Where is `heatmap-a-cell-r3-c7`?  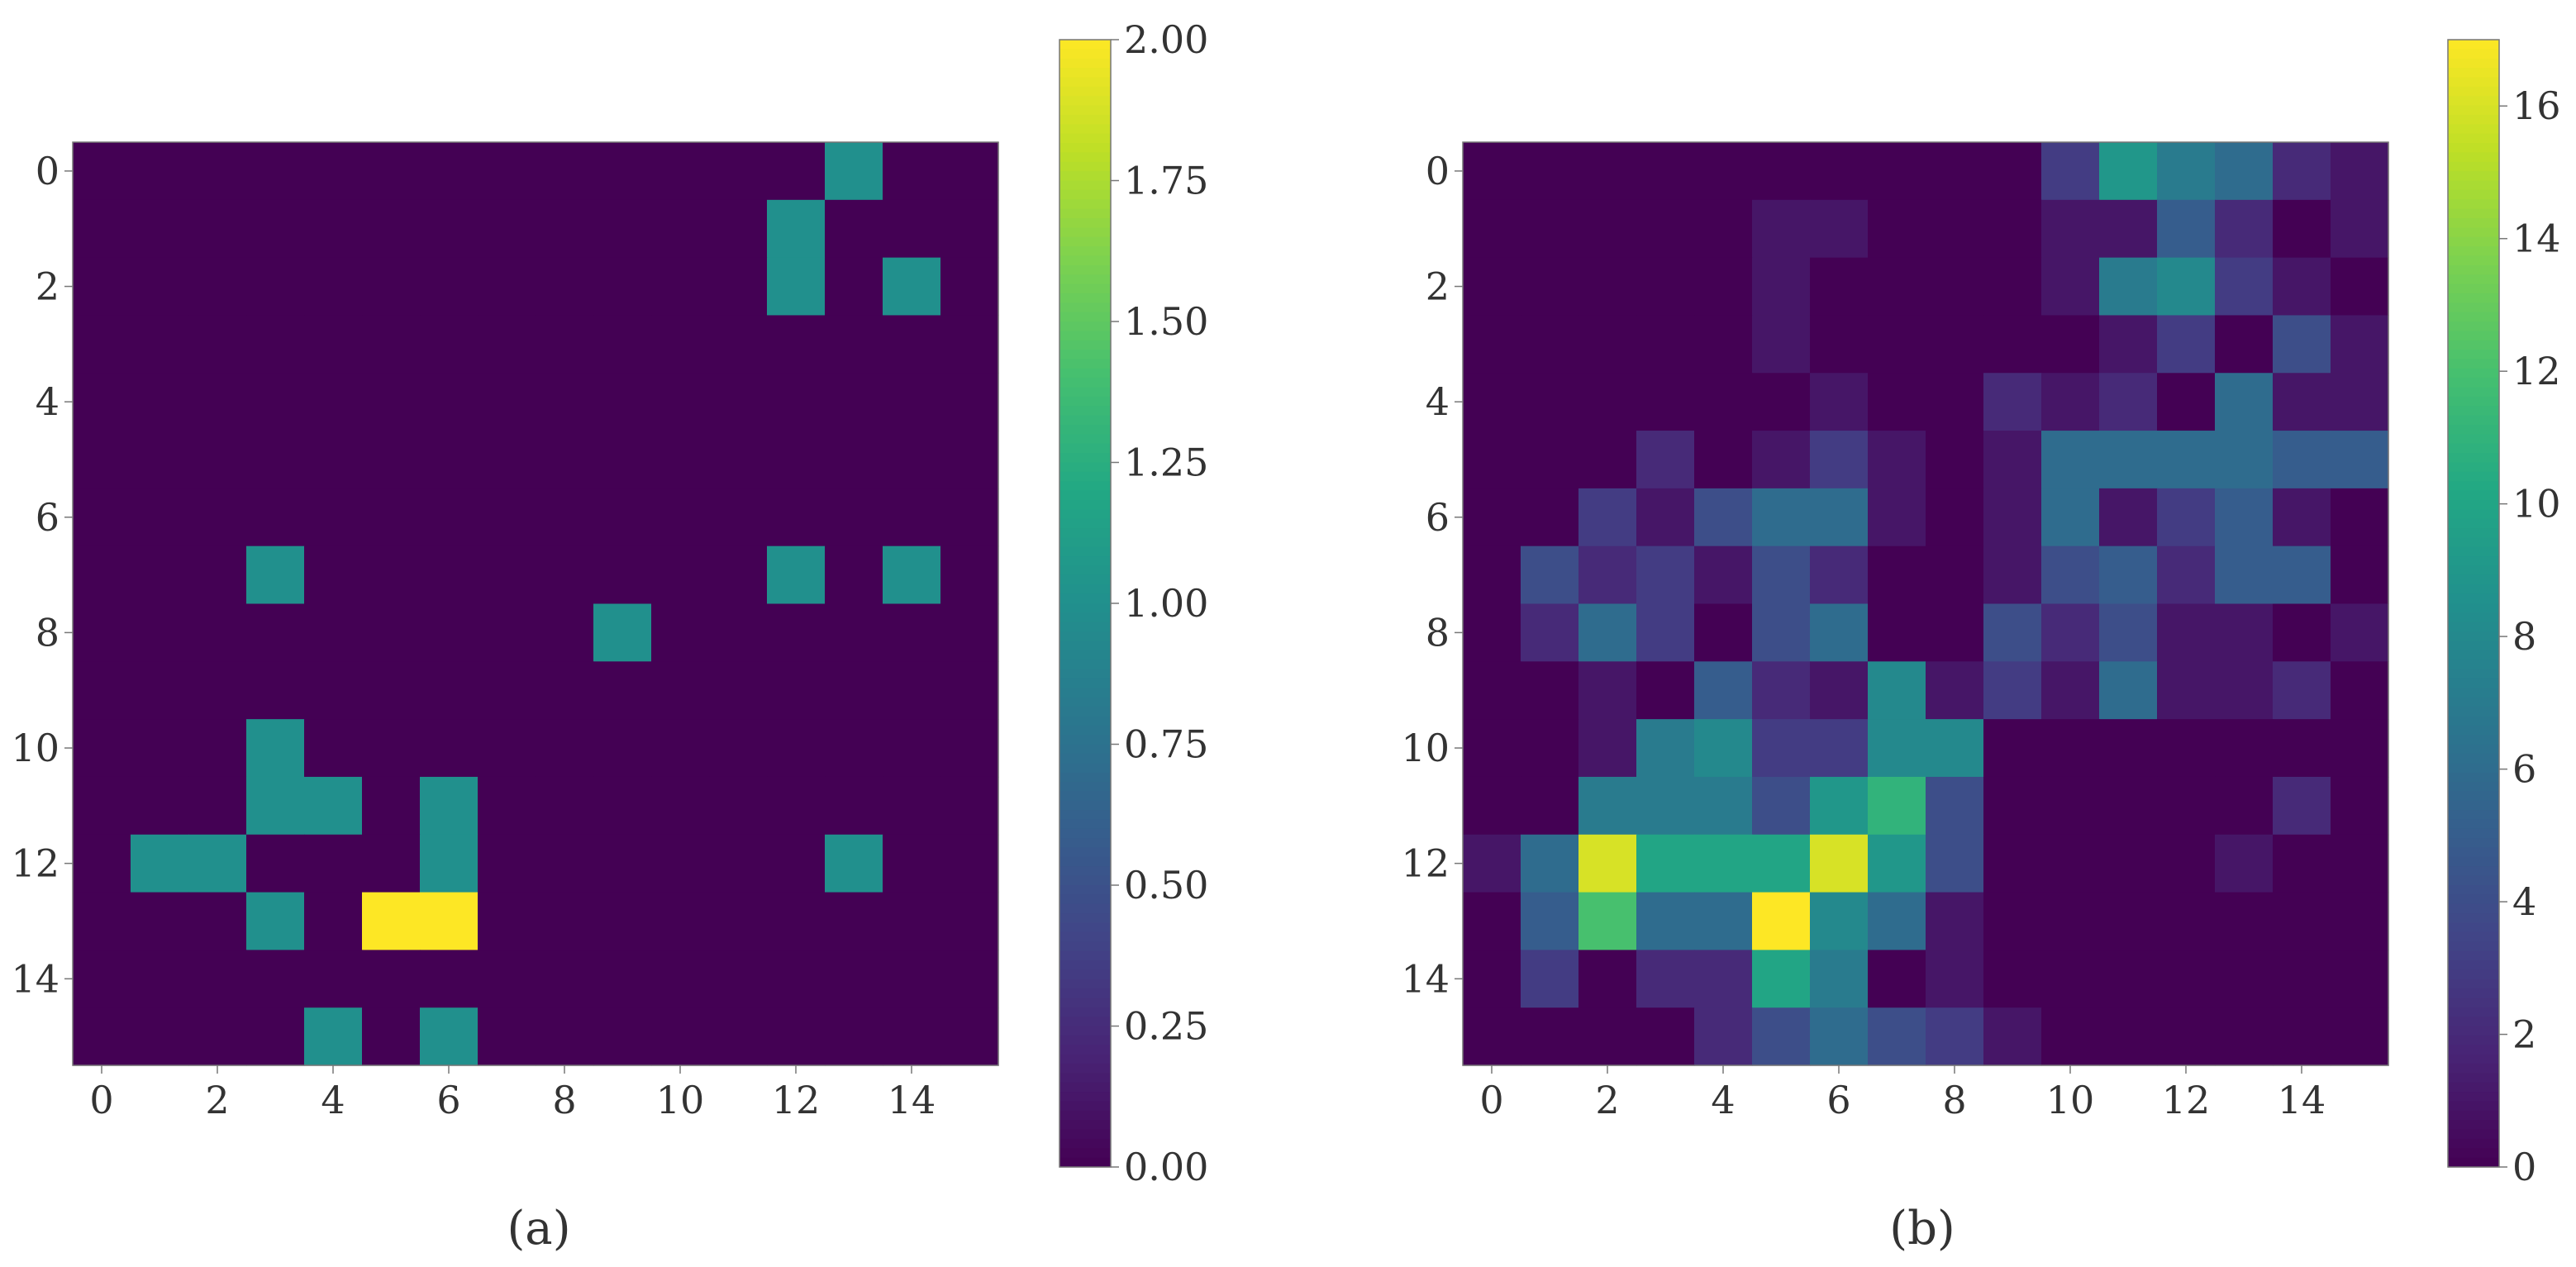
heatmap-a-cell-r3-c7 is located at coordinates (507, 344).